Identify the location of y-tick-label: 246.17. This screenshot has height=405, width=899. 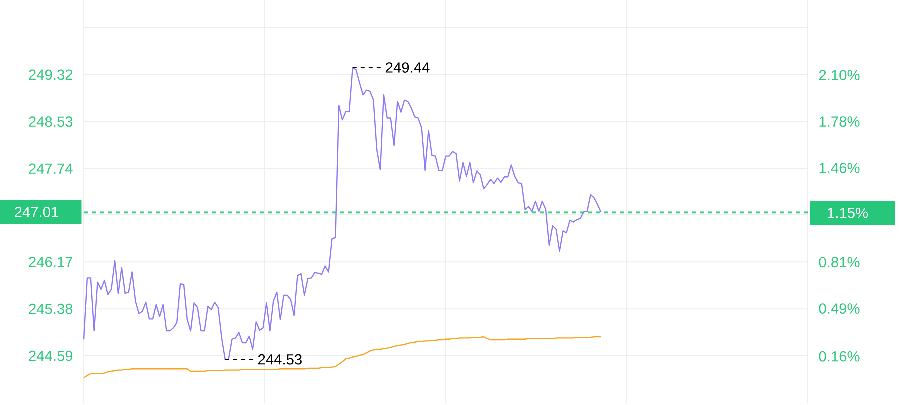
(51, 262).